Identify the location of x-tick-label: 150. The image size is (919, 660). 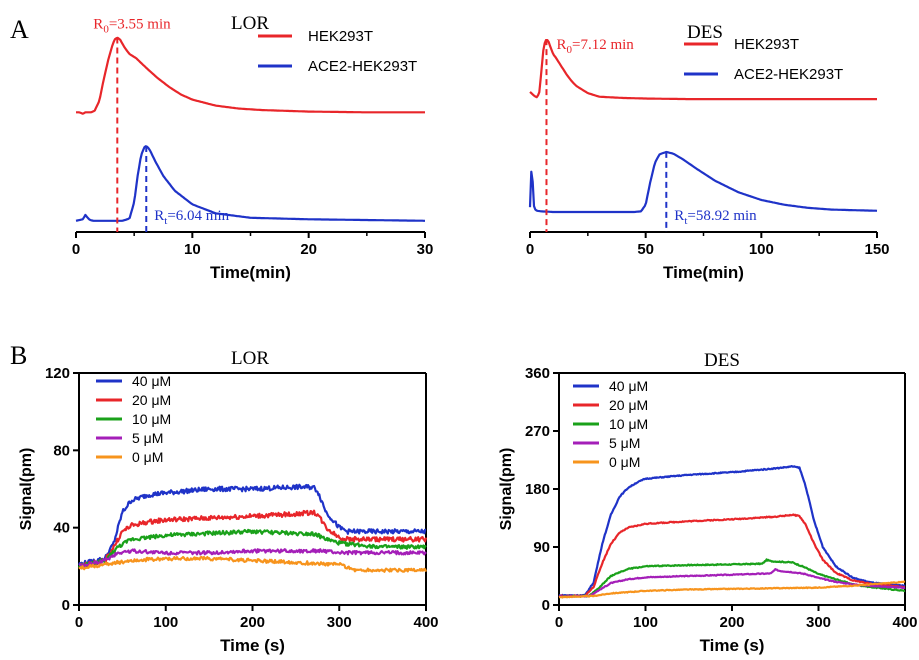
(876, 249).